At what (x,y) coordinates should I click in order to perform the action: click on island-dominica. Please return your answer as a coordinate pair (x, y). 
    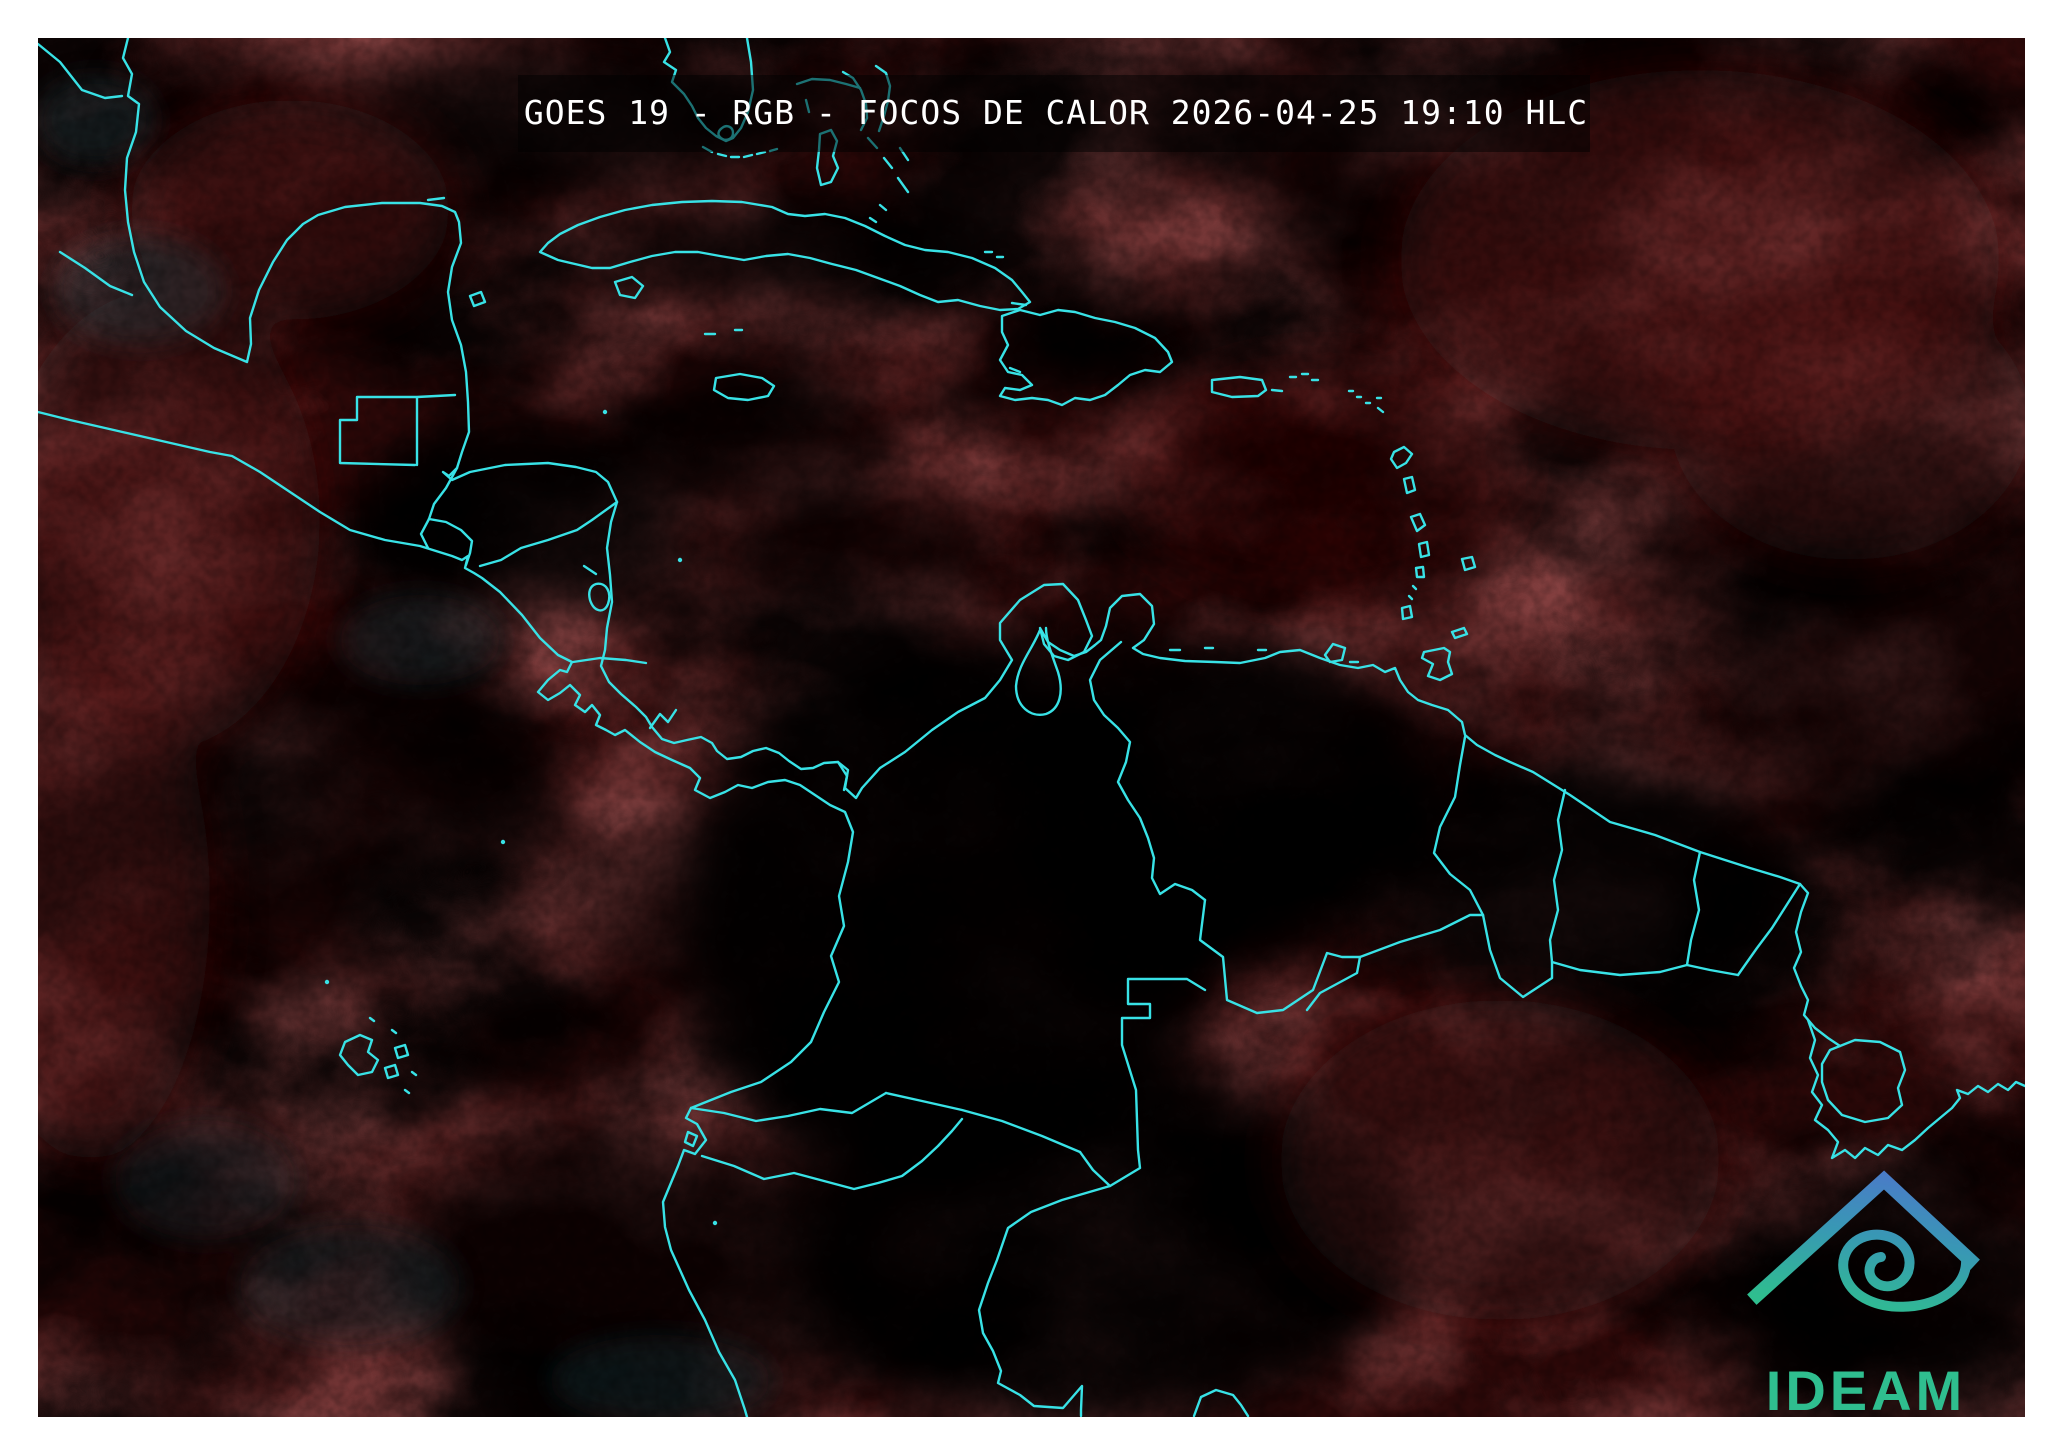
    Looking at the image, I should click on (1409, 485).